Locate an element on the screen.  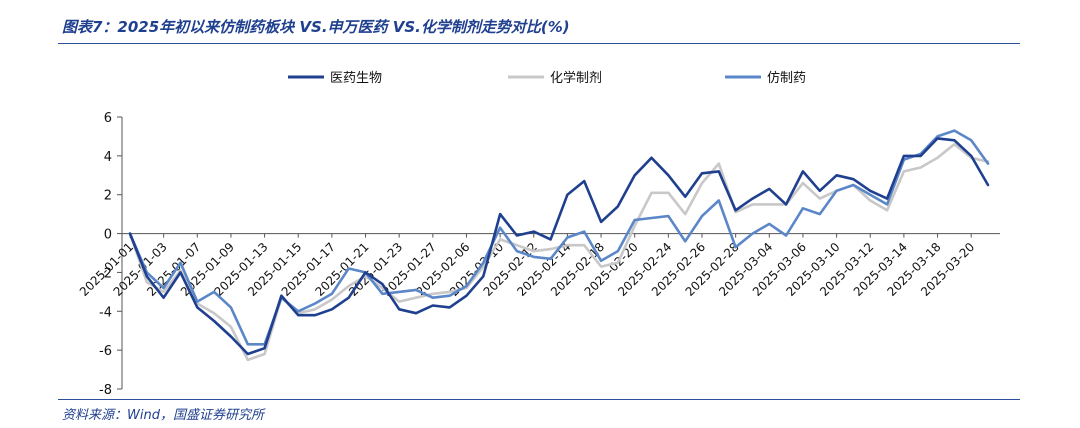
y-tick-label: -2 is located at coordinates (105, 273).